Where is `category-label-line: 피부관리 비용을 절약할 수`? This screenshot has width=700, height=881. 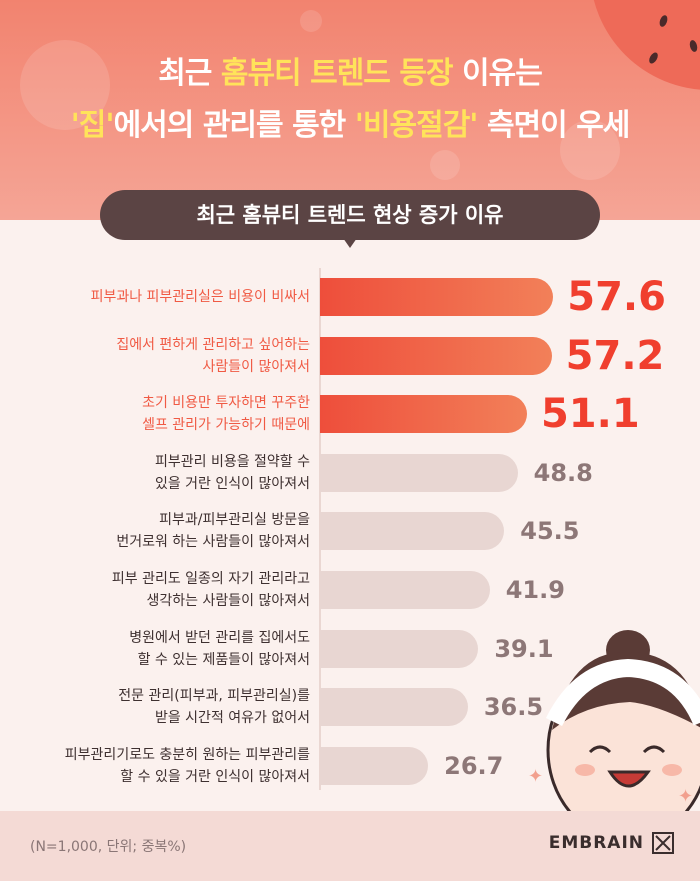
category-label-line: 피부관리 비용을 절약할 수 is located at coordinates (232, 461).